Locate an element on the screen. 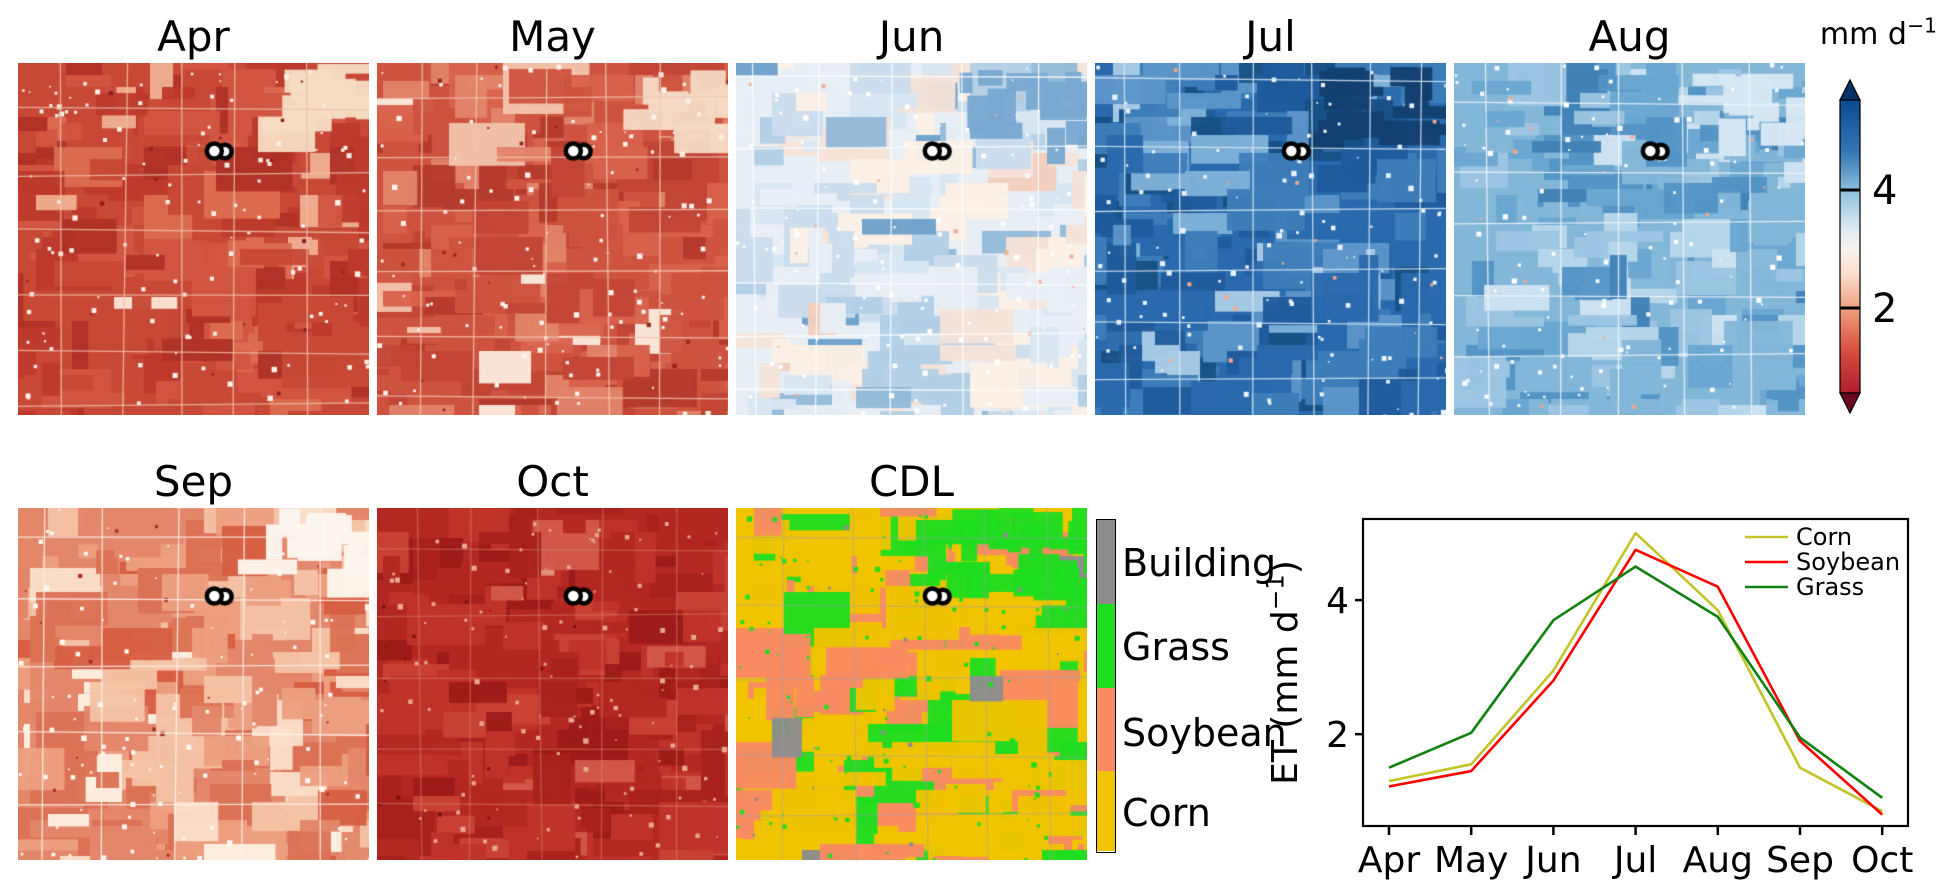  svg-text: Soybean is located at coordinates (1848, 562).